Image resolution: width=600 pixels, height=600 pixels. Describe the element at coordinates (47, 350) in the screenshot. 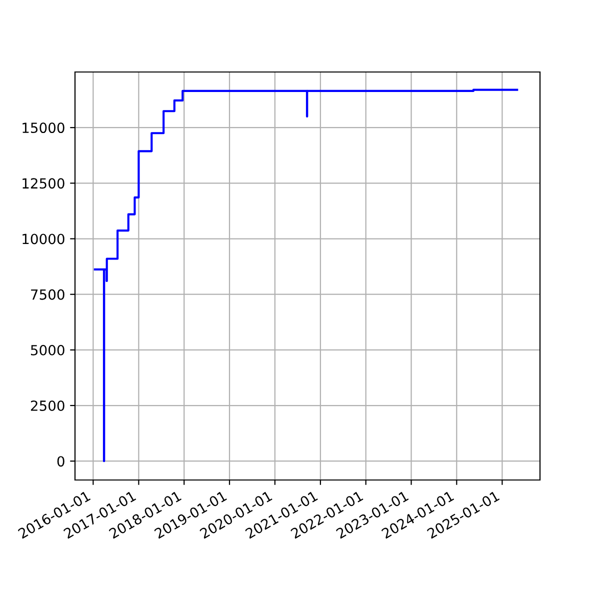

I see `y-tick-label: 5000` at that location.